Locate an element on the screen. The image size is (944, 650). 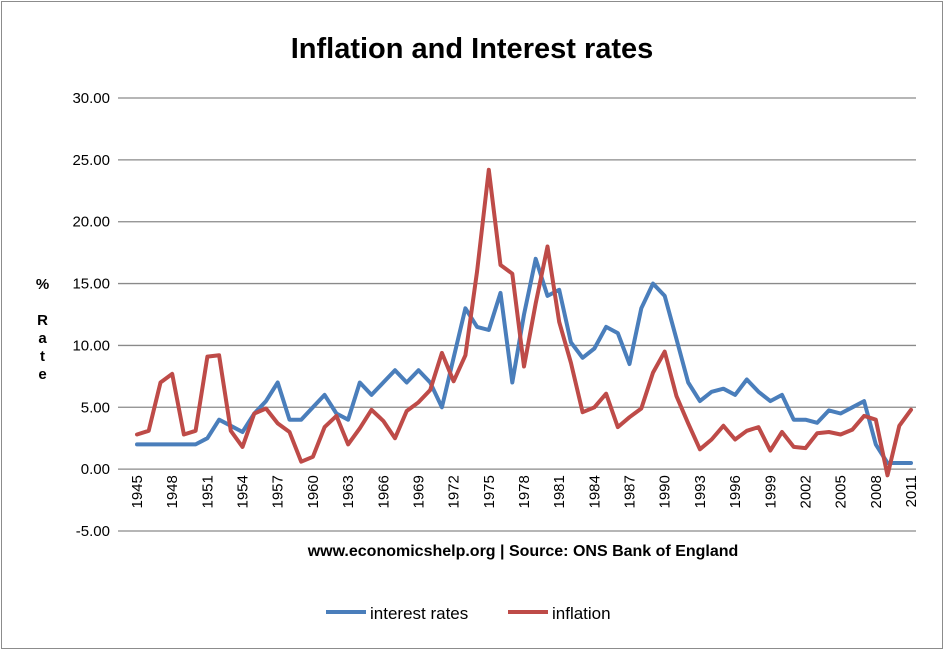
x-tick-label: 1960 is located at coordinates (313, 491).